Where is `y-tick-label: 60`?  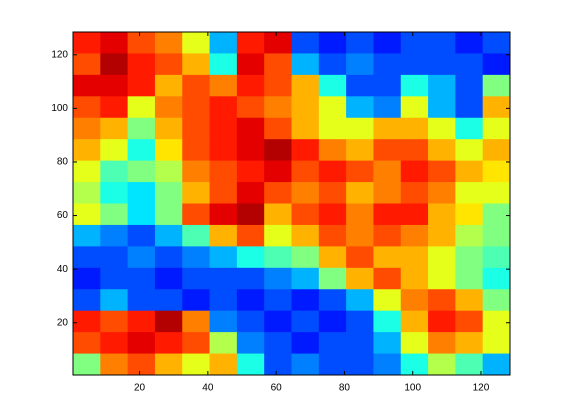 y-tick-label: 60 is located at coordinates (63, 215).